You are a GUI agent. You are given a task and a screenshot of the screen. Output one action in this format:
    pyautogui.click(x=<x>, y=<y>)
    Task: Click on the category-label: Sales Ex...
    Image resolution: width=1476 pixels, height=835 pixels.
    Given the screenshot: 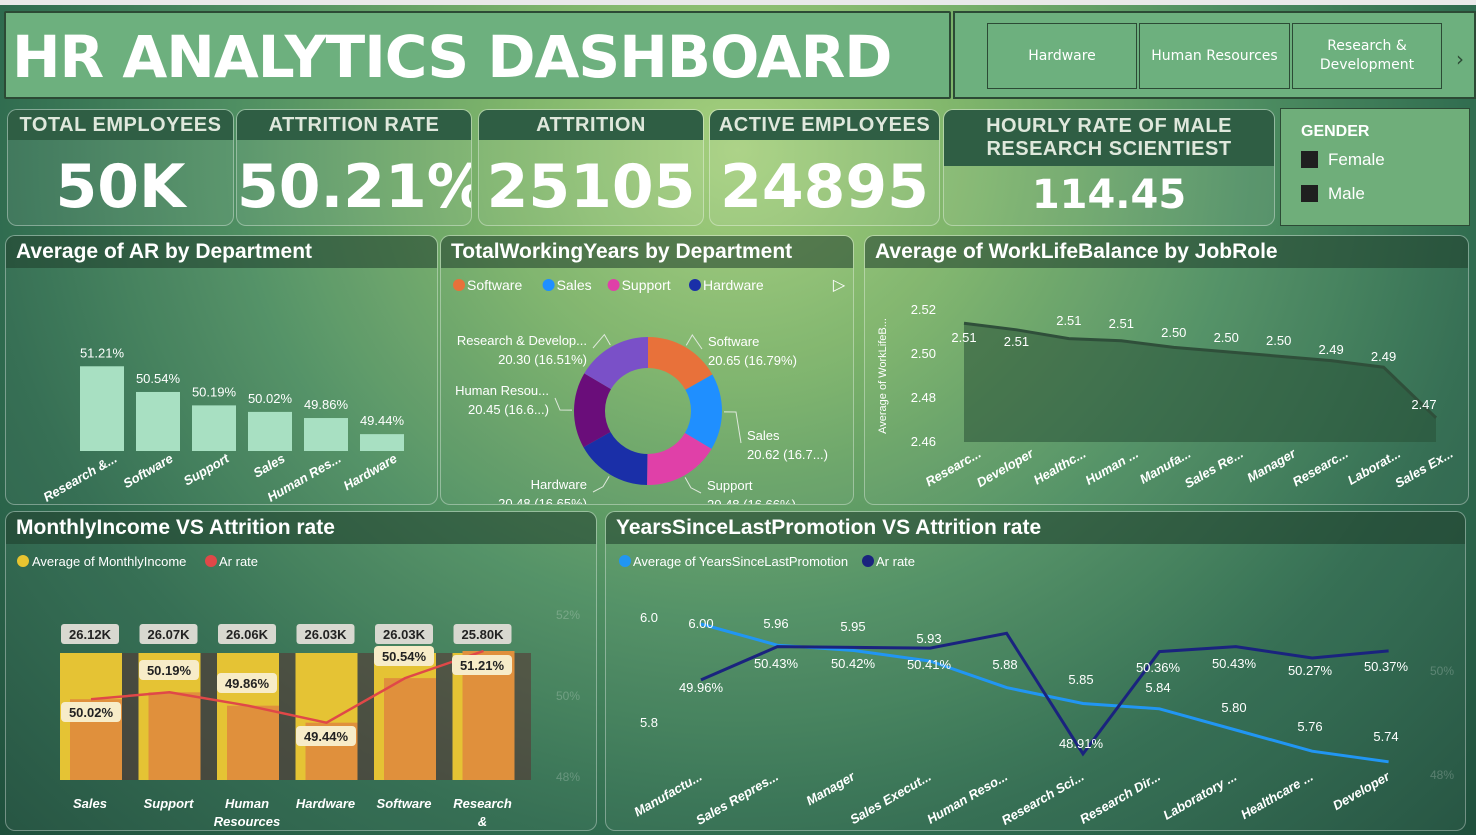 What is the action you would take?
    pyautogui.click(x=1423, y=468)
    